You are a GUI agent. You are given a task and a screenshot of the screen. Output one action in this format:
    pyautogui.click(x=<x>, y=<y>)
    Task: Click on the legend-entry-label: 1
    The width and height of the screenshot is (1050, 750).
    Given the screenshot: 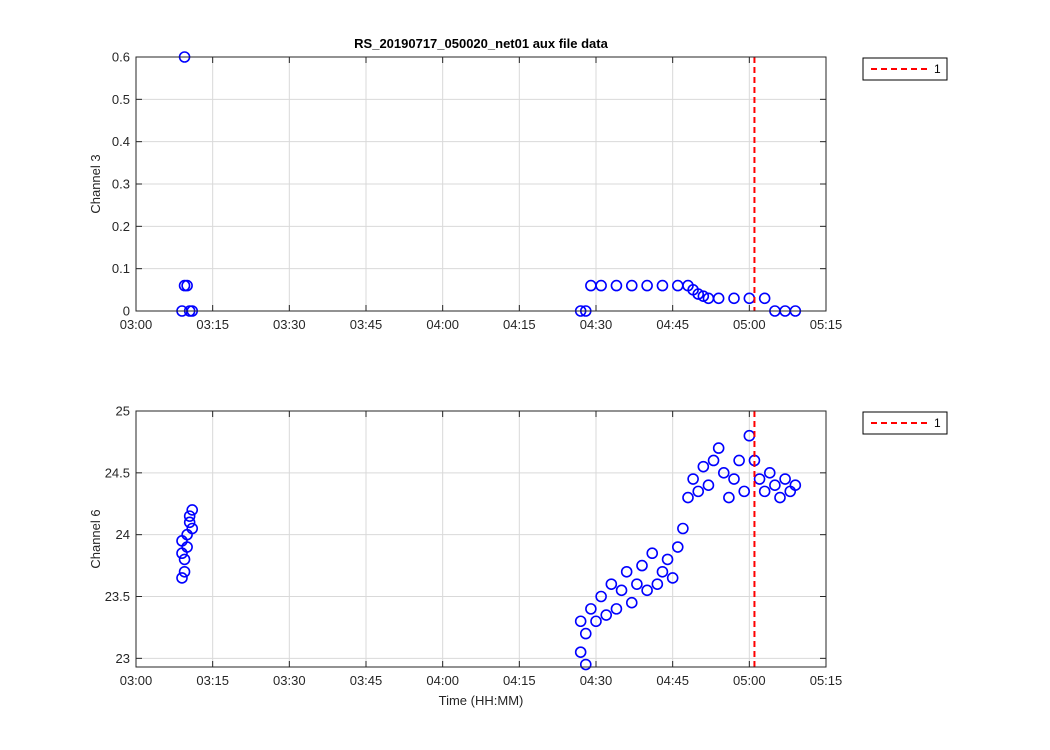 What is the action you would take?
    pyautogui.click(x=937, y=69)
    